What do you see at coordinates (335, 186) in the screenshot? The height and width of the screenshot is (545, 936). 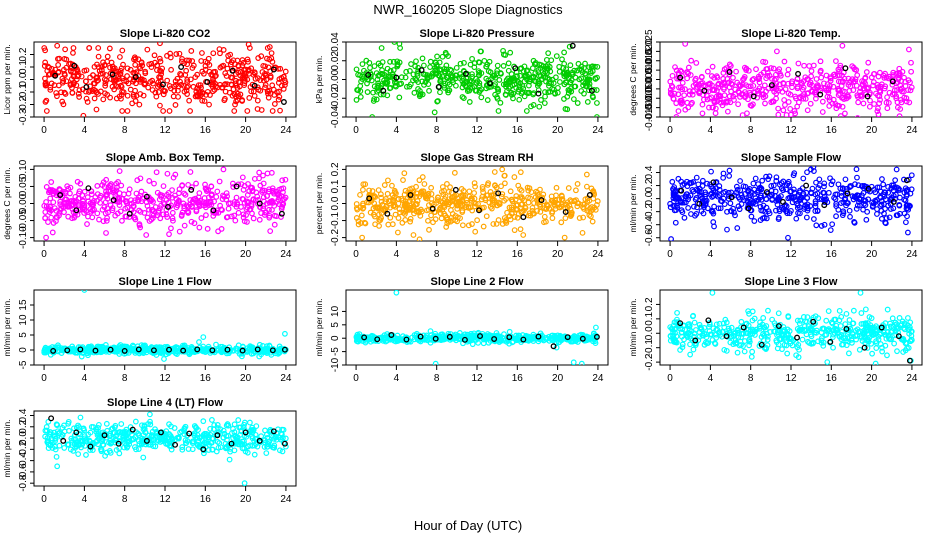 I see `y-tick-label: 0.1` at bounding box center [335, 186].